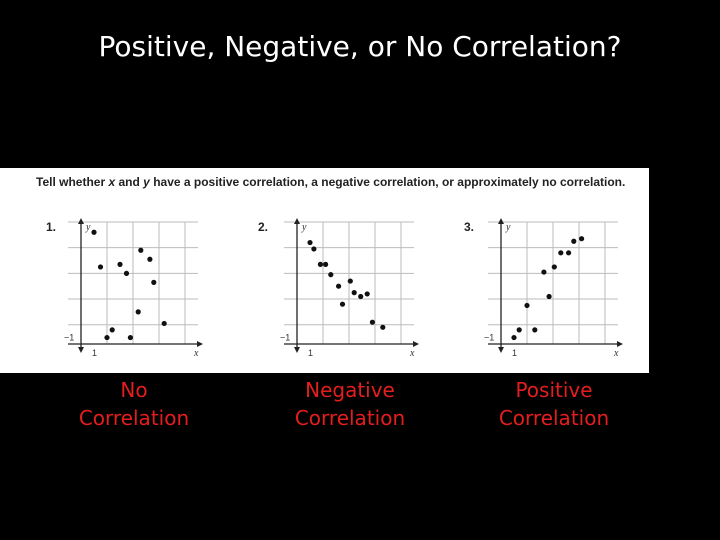 The image size is (720, 540). I want to click on answer-2: Negative Correlation, so click(350, 404).